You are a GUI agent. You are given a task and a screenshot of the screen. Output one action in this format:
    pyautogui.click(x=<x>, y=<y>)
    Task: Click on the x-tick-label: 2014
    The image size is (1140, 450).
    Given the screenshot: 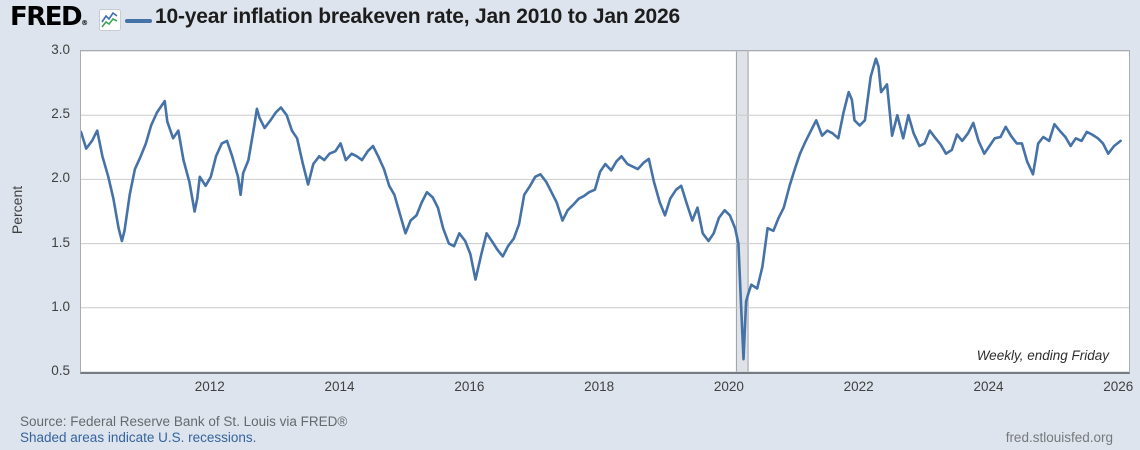 What is the action you would take?
    pyautogui.click(x=339, y=386)
    